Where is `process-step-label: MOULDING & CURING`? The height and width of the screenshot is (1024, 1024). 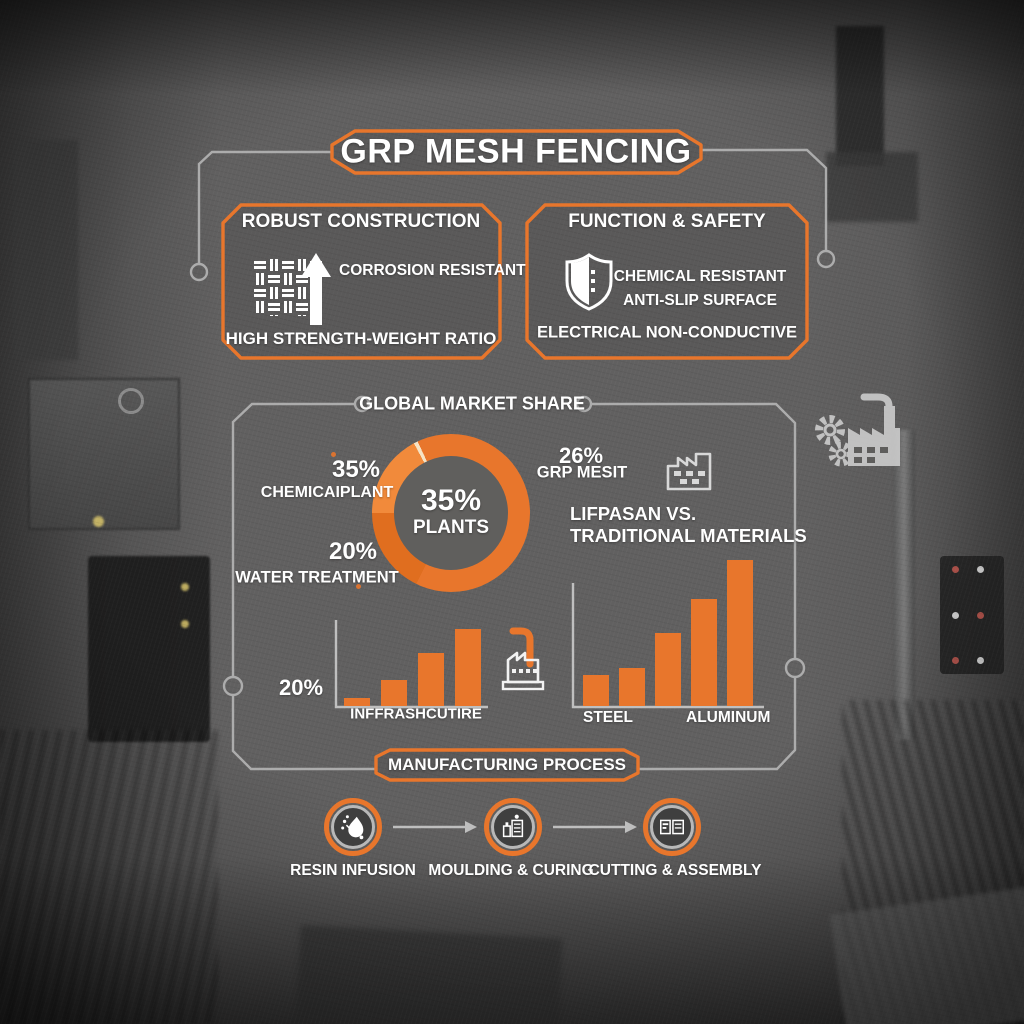 process-step-label: MOULDING & CURING is located at coordinates (511, 870).